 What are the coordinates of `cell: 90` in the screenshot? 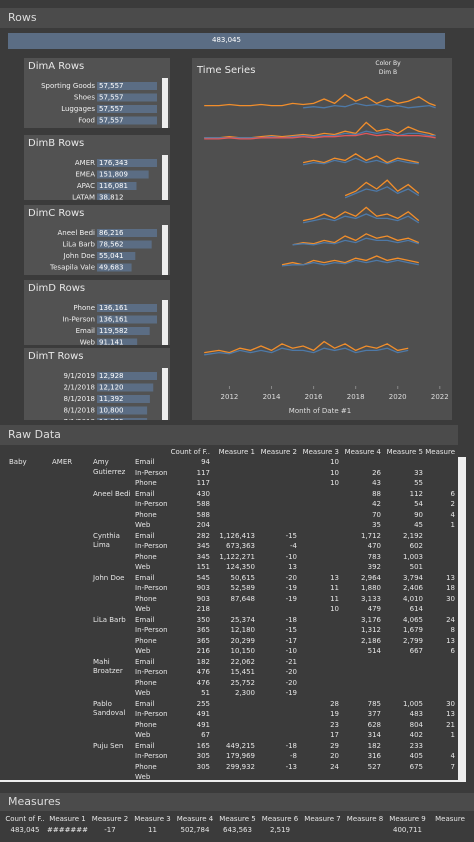 It's located at (418, 514).